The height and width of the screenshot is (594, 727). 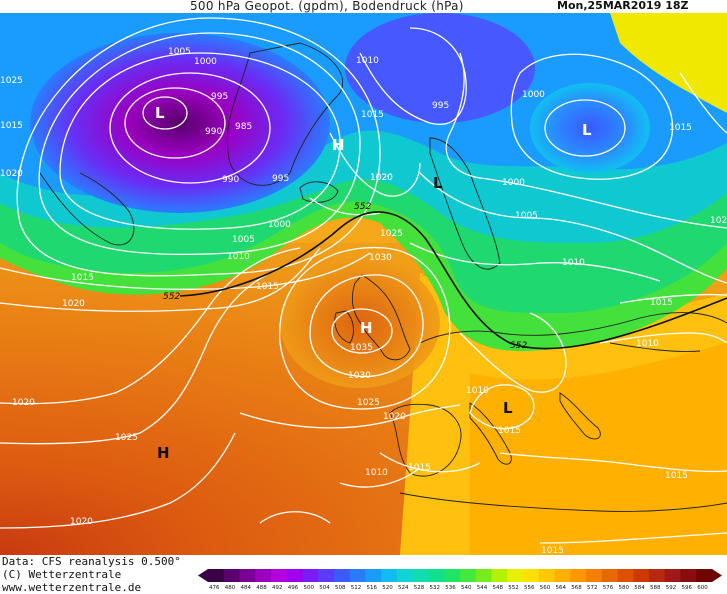 What do you see at coordinates (324, 588) in the screenshot?
I see `scale-label: 504` at bounding box center [324, 588].